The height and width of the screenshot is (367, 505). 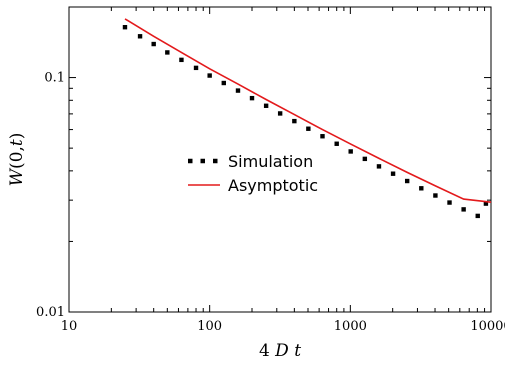 I want to click on legend-asymptotic-label: Asymptotic, so click(x=273, y=185).